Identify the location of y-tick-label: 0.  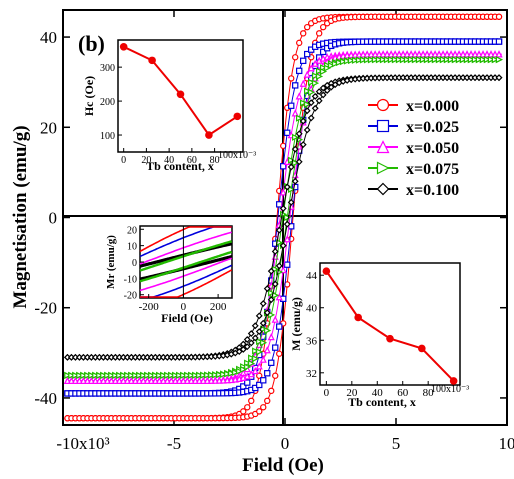
(53, 218).